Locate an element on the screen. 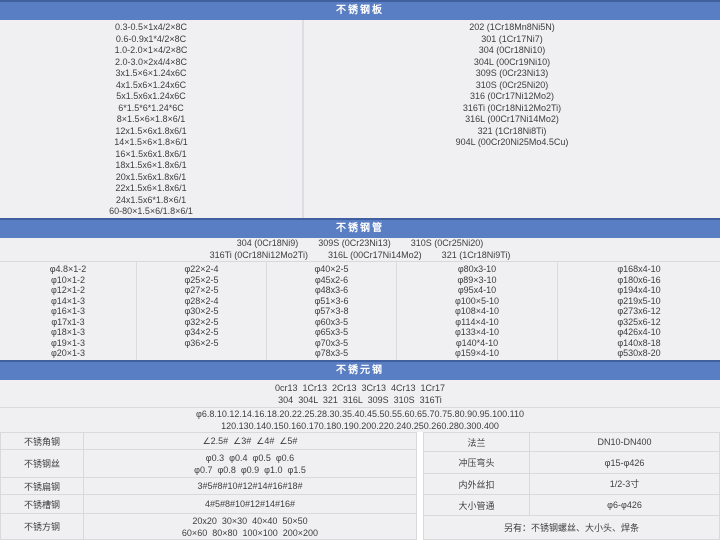 Image resolution: width=720 pixels, height=540 pixels. value-line: 3#5#8#10#12#14#16#18# is located at coordinates (250, 486).